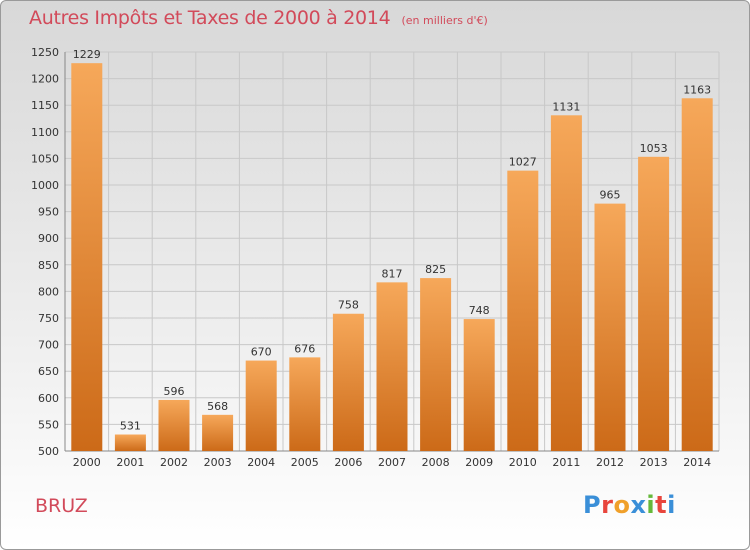  Describe the element at coordinates (607, 505) in the screenshot. I see `logo-letter: r` at that location.